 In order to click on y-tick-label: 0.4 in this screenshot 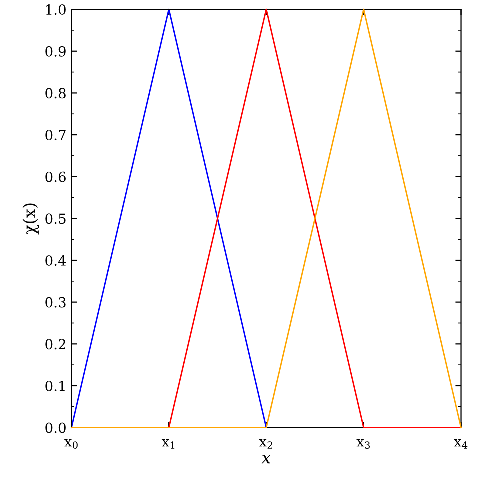, I will do `click(56, 260)`.